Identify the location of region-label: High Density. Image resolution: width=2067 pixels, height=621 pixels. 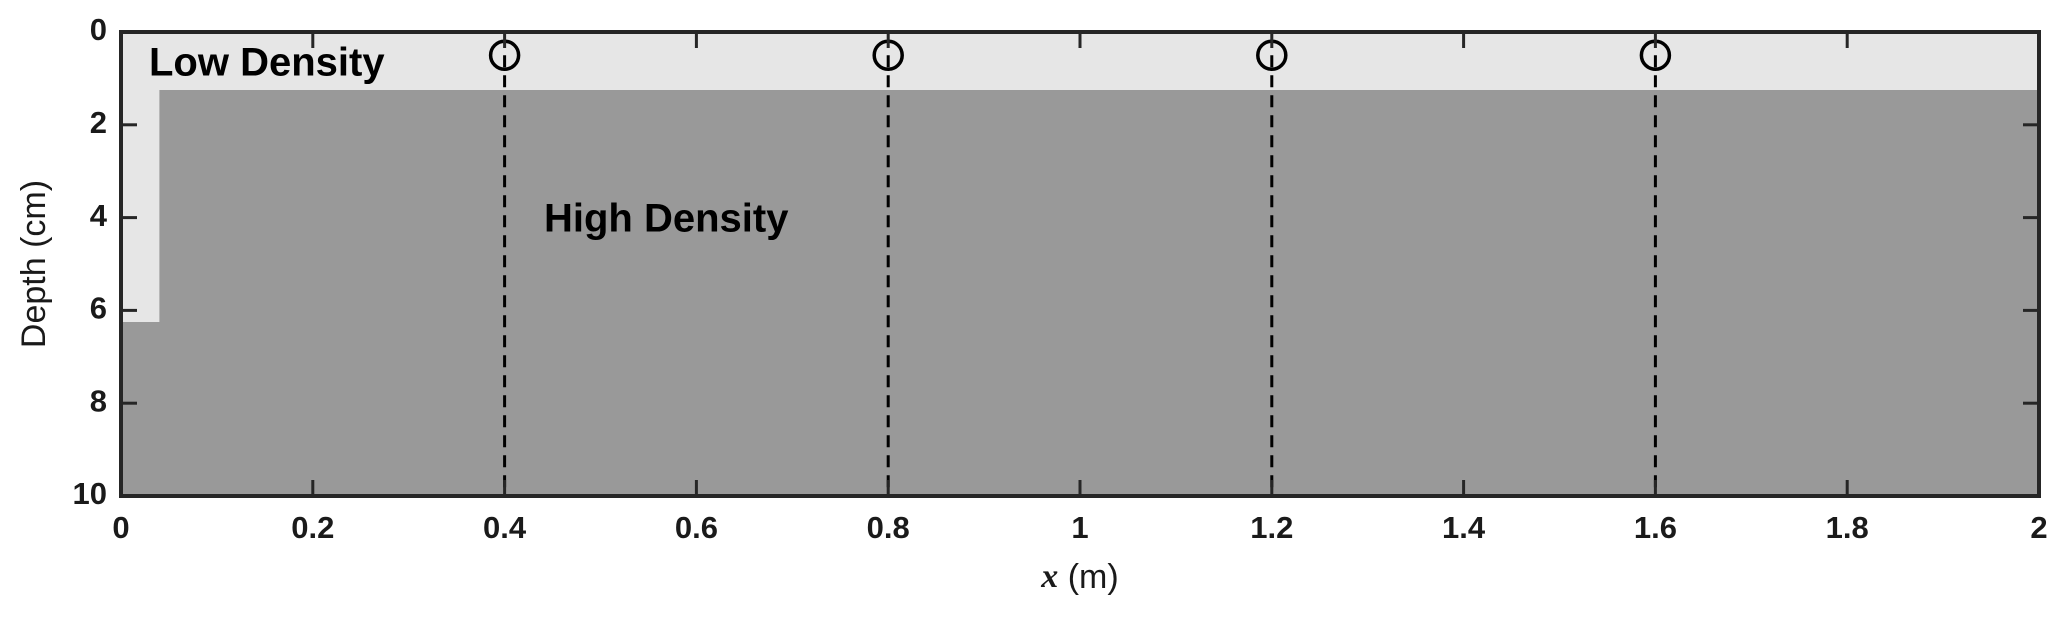
(666, 219).